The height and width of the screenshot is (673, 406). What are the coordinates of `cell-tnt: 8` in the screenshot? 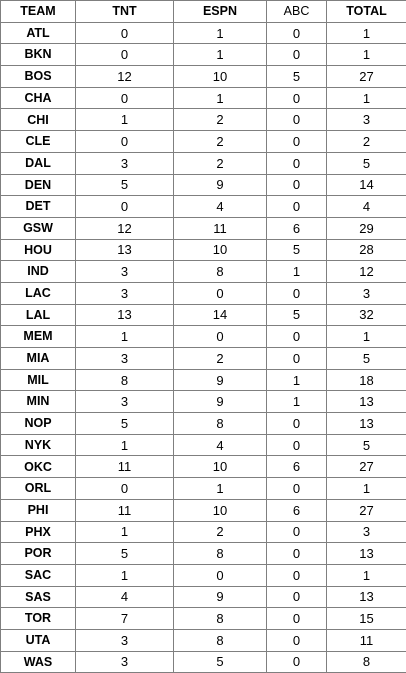 It's located at (125, 380).